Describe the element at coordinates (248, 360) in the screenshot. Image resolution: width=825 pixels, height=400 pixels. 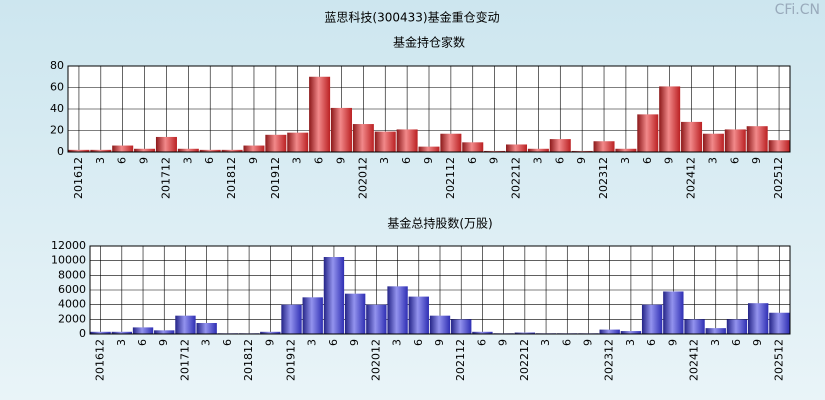
I see `x-tick-label: 201812` at that location.